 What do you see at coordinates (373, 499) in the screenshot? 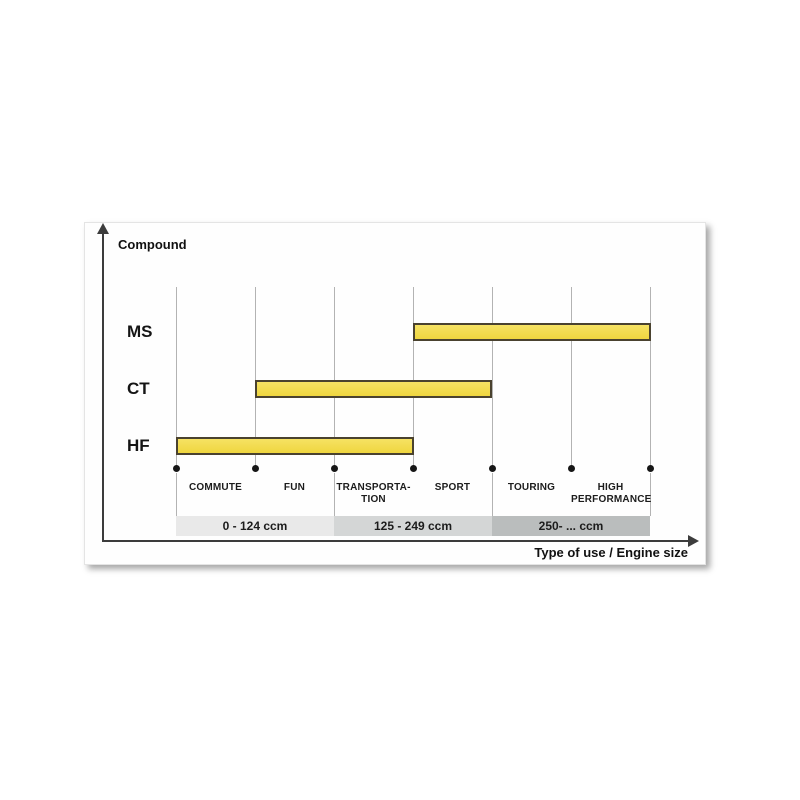
I see `category-label-line: TION` at bounding box center [373, 499].